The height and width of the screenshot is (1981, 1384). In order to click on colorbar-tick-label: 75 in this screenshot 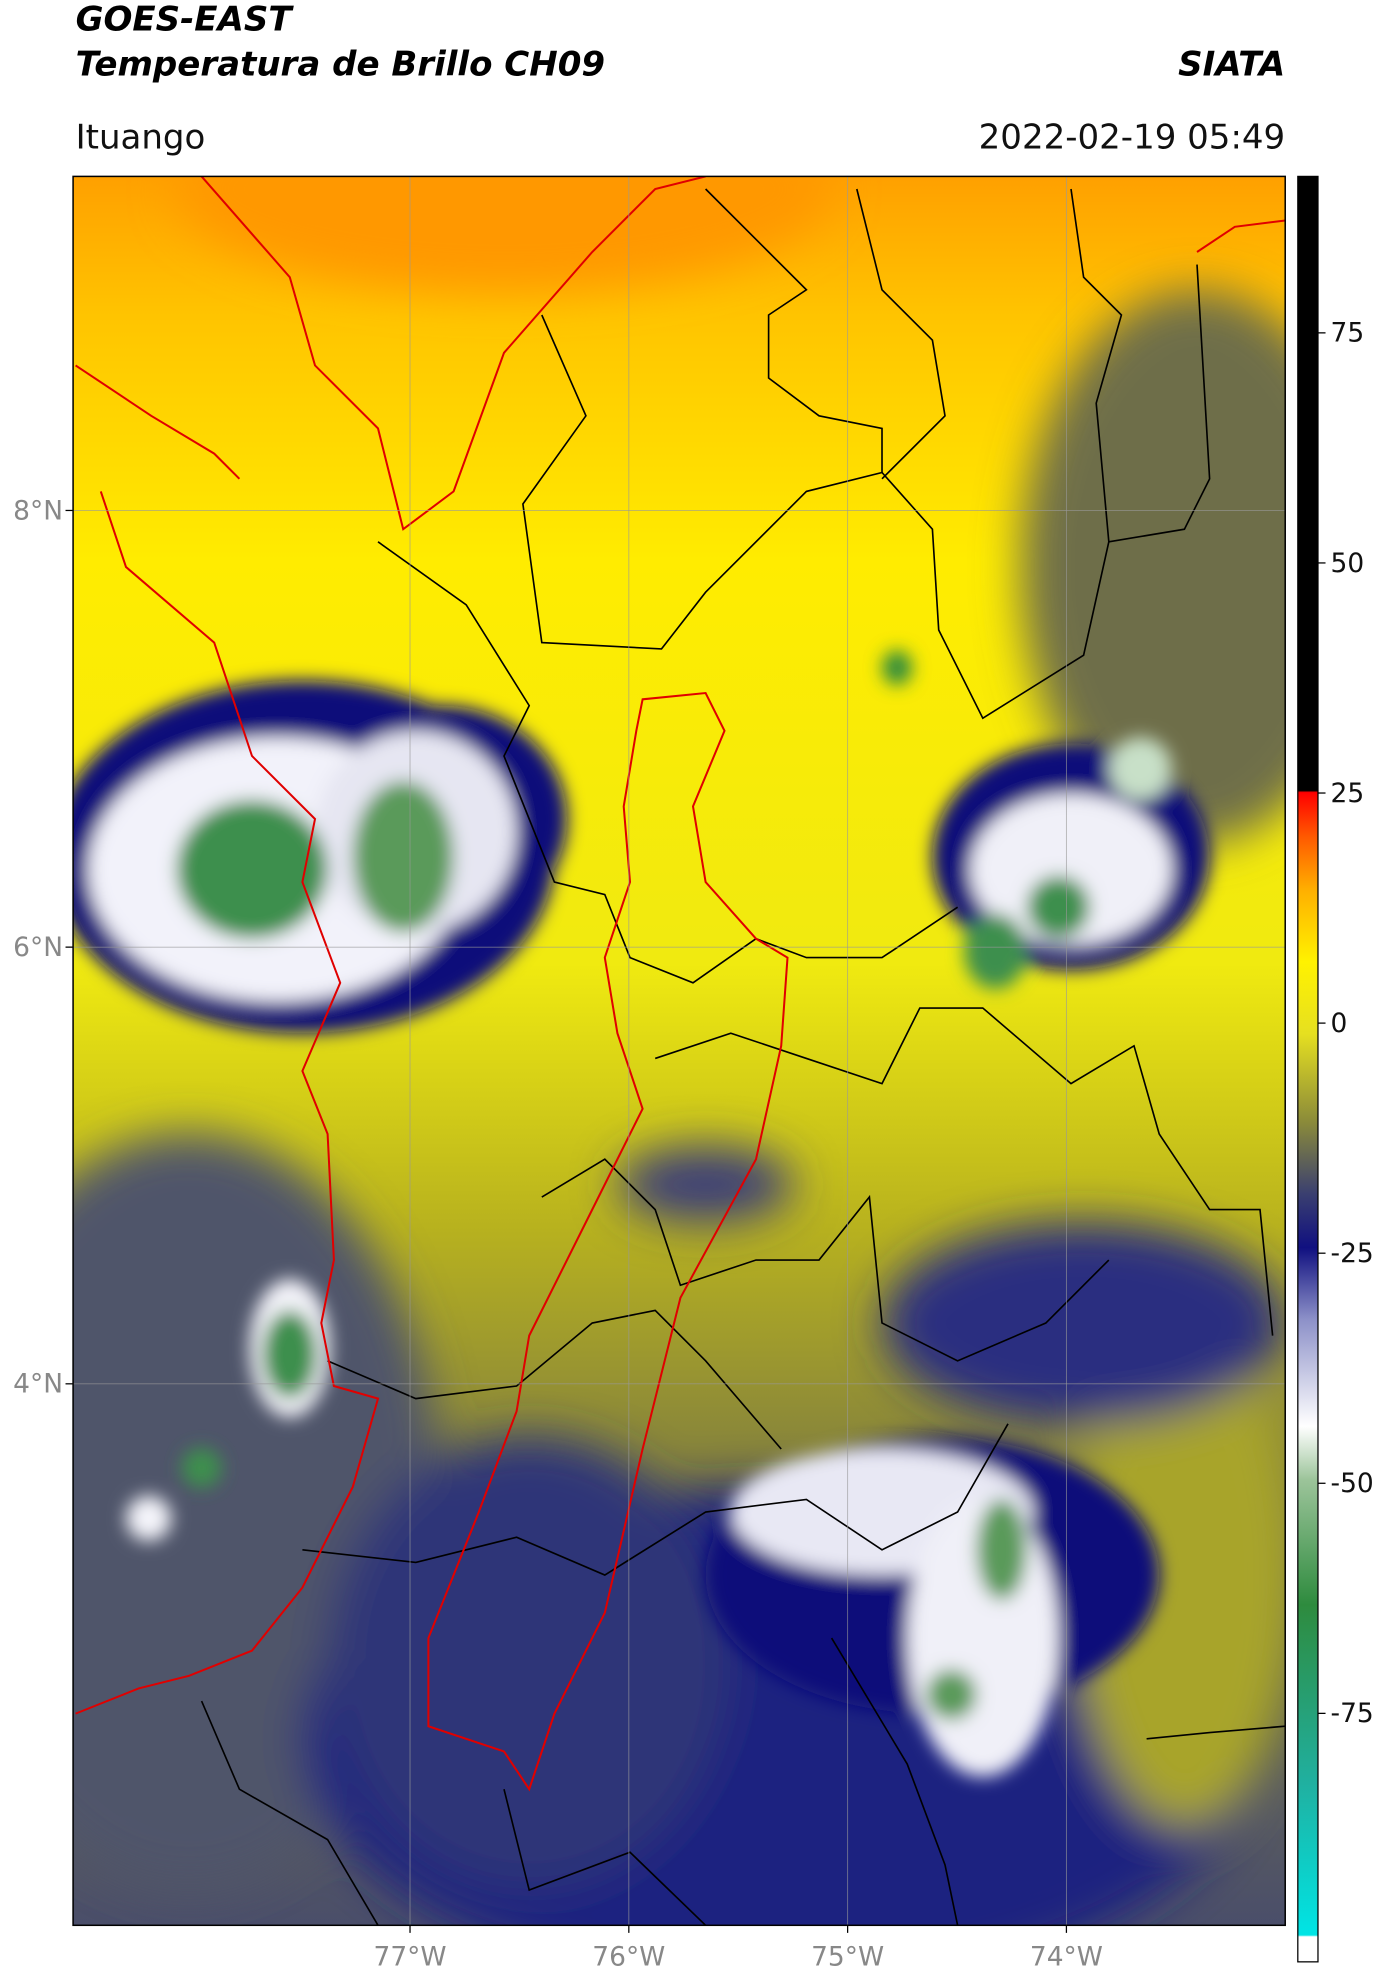, I will do `click(1348, 333)`.